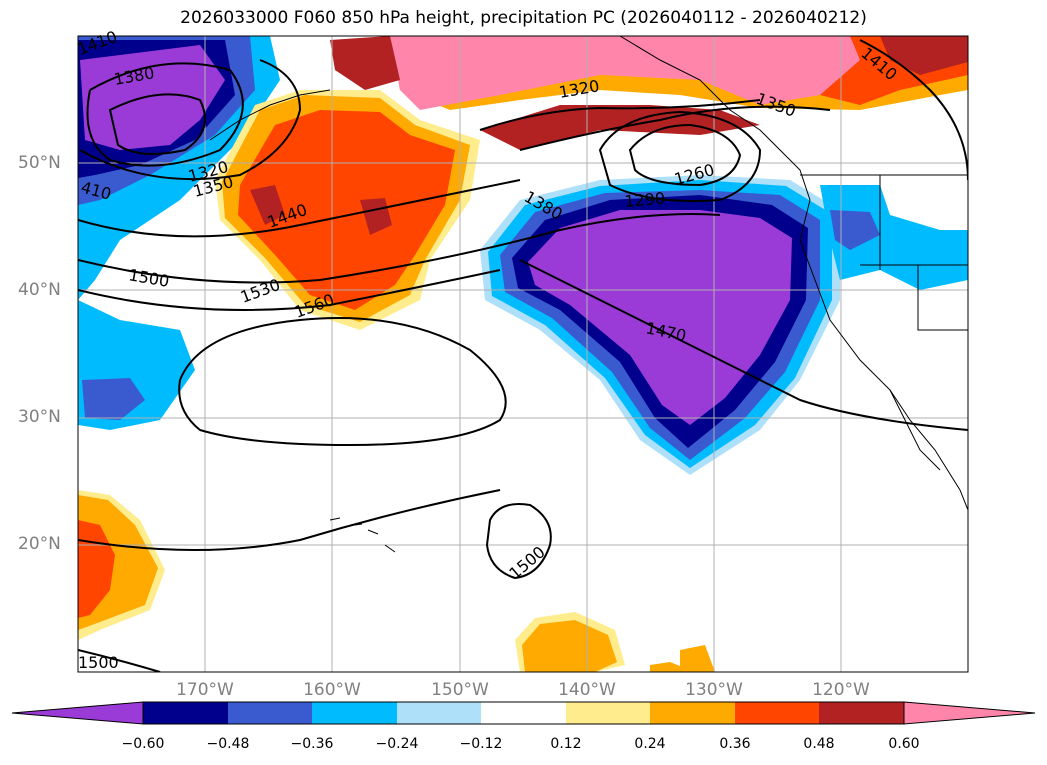  Describe the element at coordinates (397, 744) in the screenshot. I see `colorbar-tick-label: −0.24` at that location.